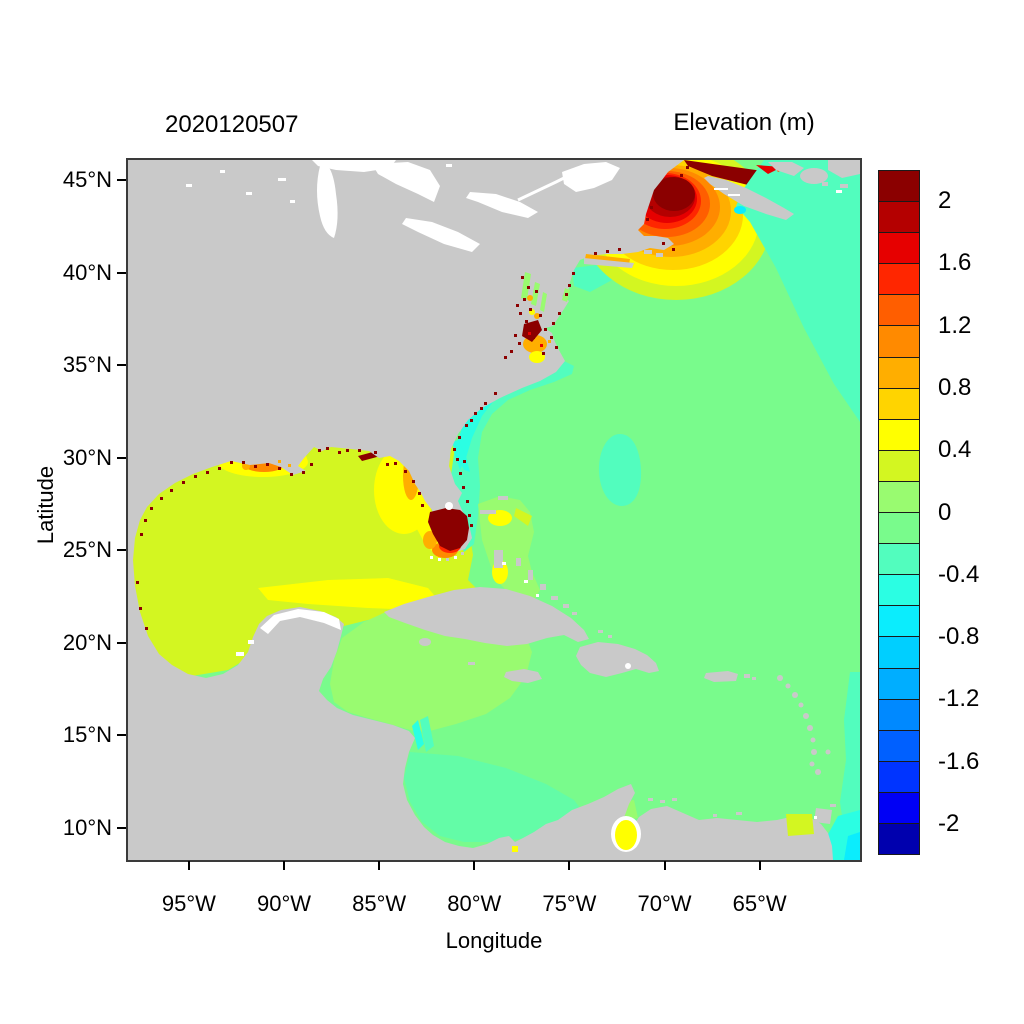  Describe the element at coordinates (87, 179) in the screenshot. I see `y-tick-label: 45°N` at that location.